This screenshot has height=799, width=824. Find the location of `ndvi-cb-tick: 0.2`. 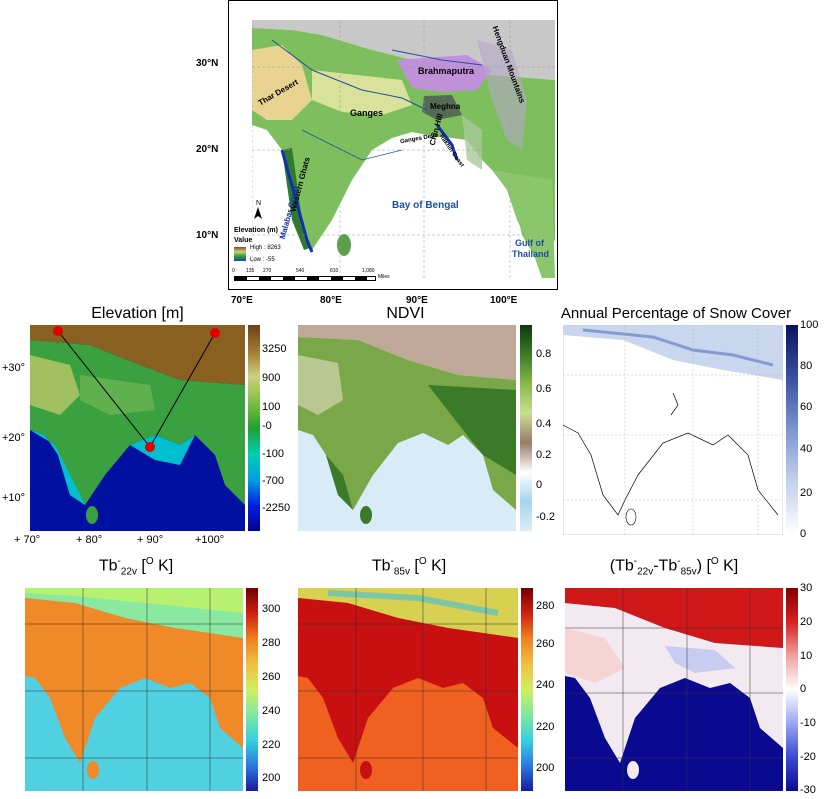

ndvi-cb-tick: 0.2 is located at coordinates (544, 455).